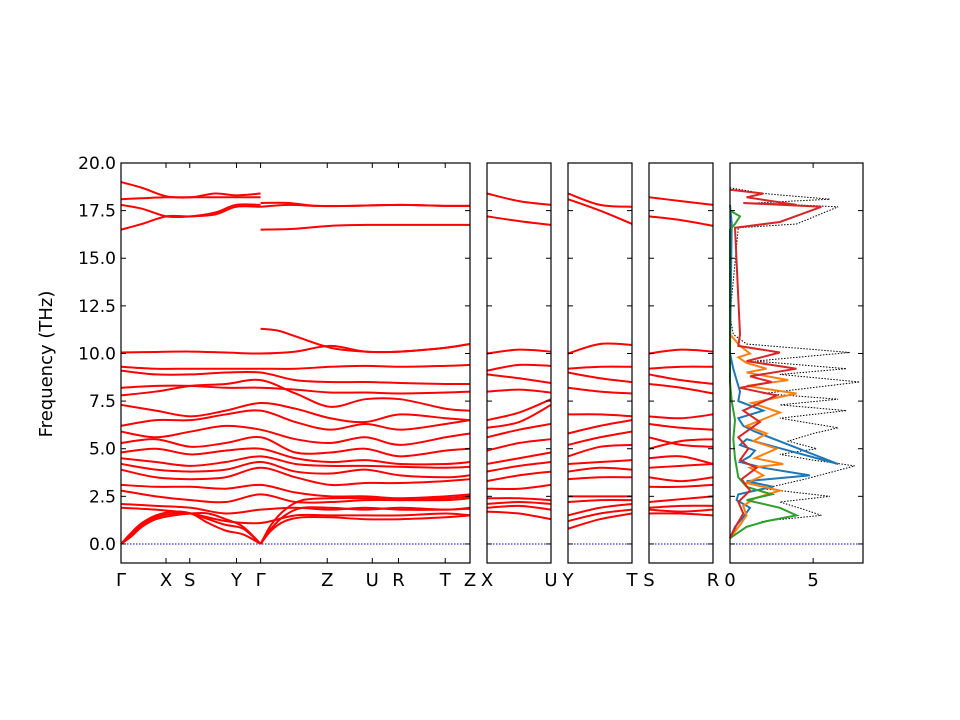 This screenshot has width=960, height=720. I want to click on y-tick-label: 0.0, so click(102, 545).